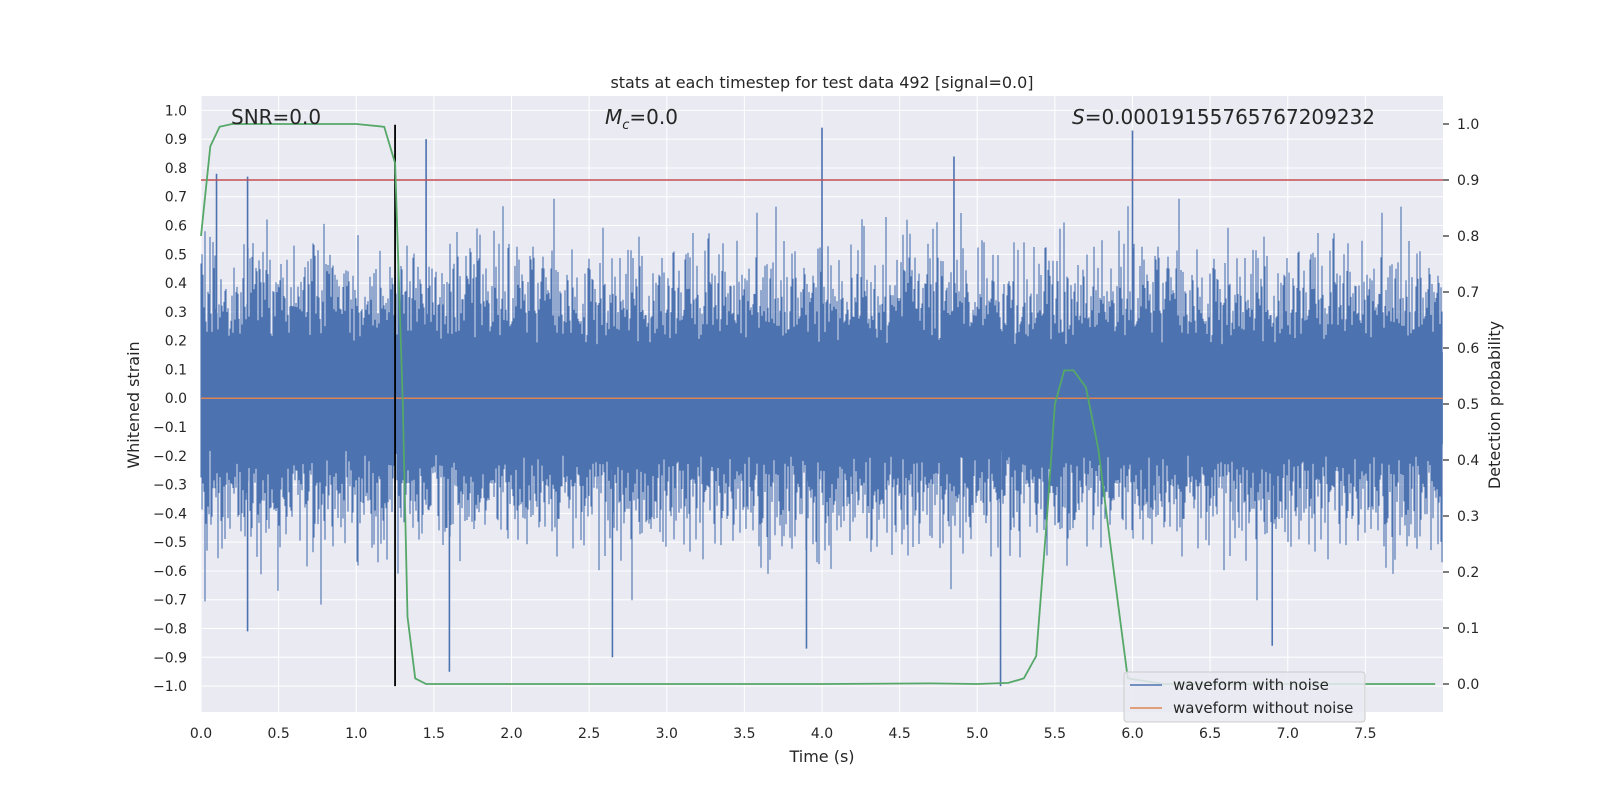 The image size is (1600, 800). What do you see at coordinates (176, 284) in the screenshot?
I see `y-tick-label-6: 0.4` at bounding box center [176, 284].